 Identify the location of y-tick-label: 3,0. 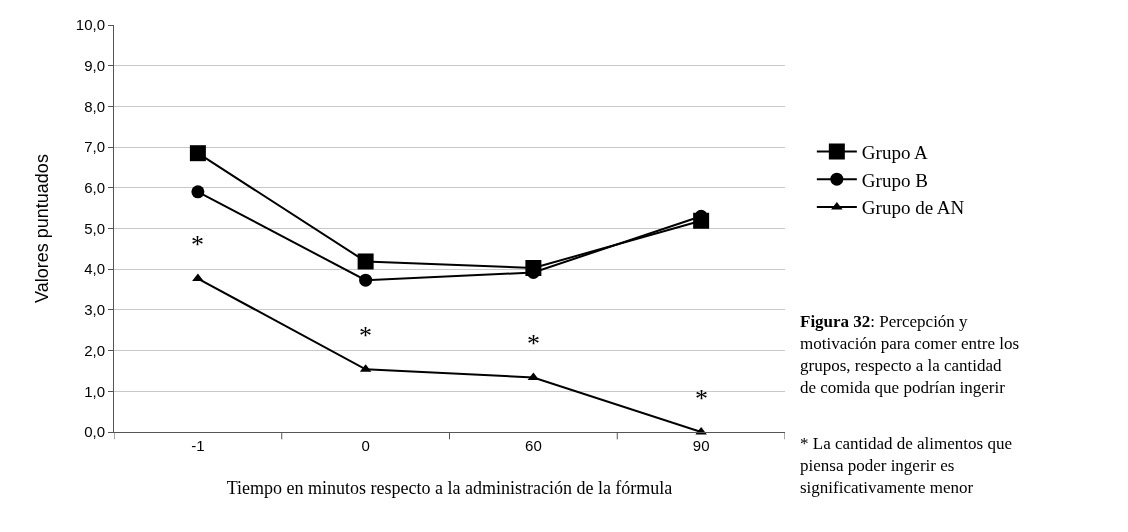
(94, 310).